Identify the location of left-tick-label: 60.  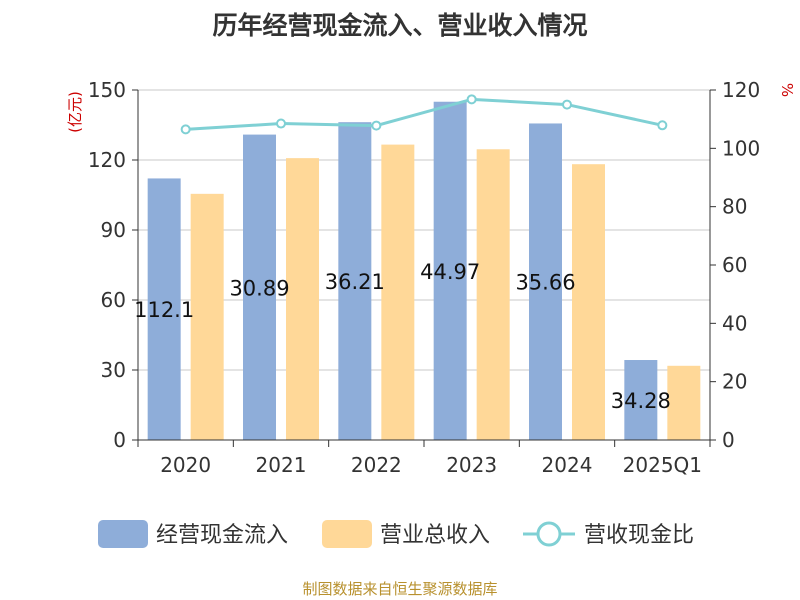
(113, 300).